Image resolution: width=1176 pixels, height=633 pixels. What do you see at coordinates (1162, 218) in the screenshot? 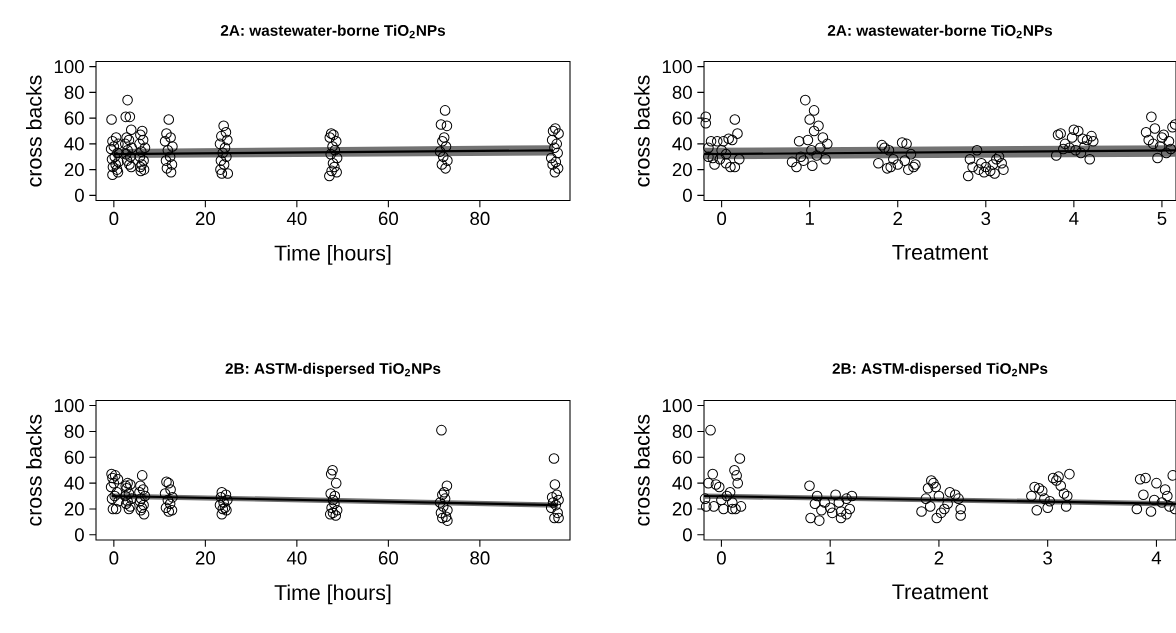
I see `x-tick-label: 5` at bounding box center [1162, 218].